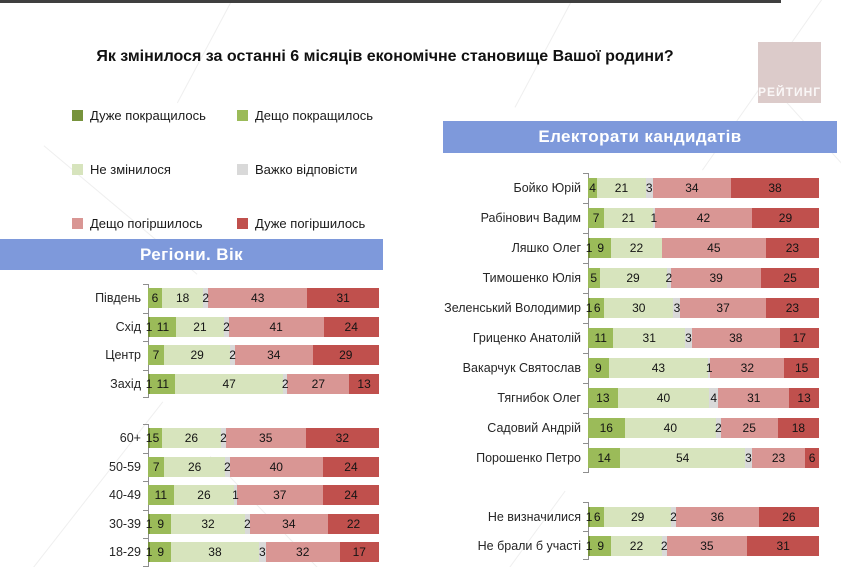 This screenshot has width=841, height=567. Describe the element at coordinates (123, 355) in the screenshot. I see `category-label: Центр` at that location.